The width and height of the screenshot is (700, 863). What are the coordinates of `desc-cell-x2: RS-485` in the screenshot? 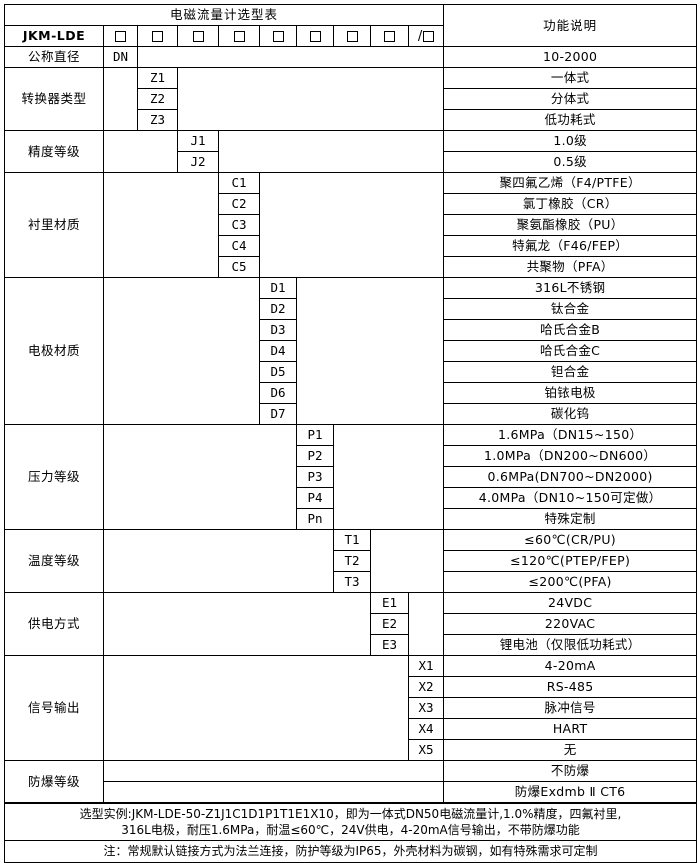 It's located at (570, 687).